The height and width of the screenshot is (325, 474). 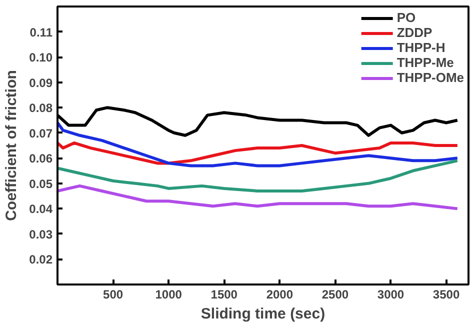 I want to click on legend-label: ZDDP, so click(x=414, y=32).